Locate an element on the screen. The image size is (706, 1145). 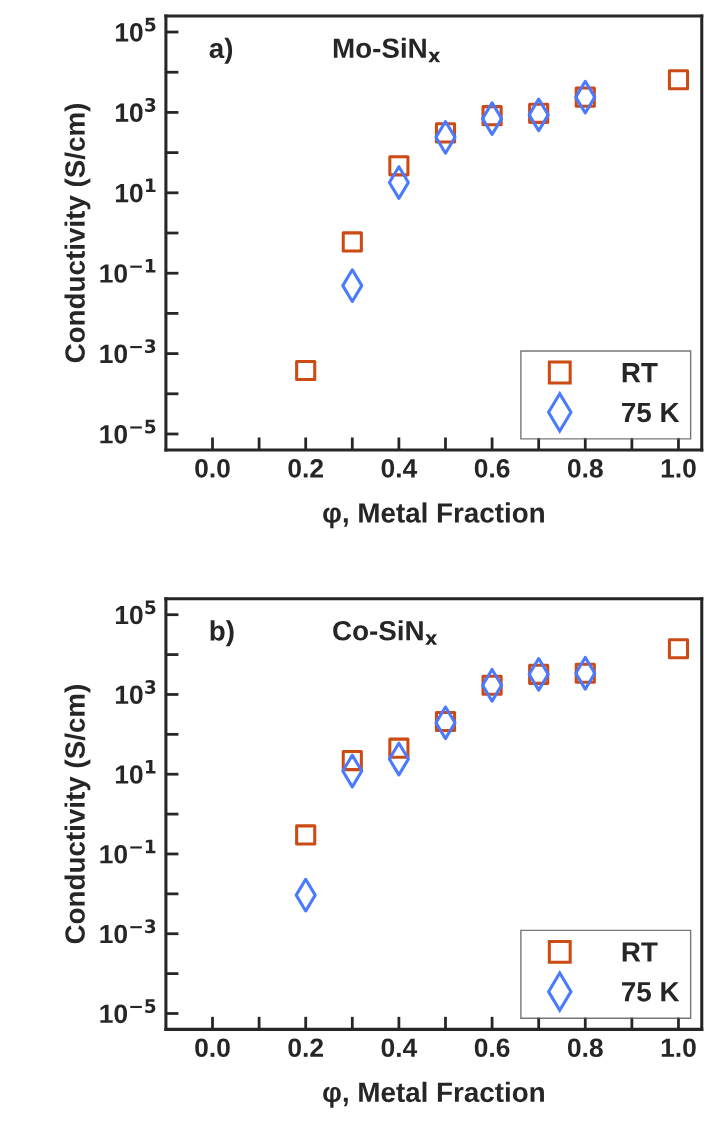
annotation: Co-SiN$_{x}$ is located at coordinates (385, 632).